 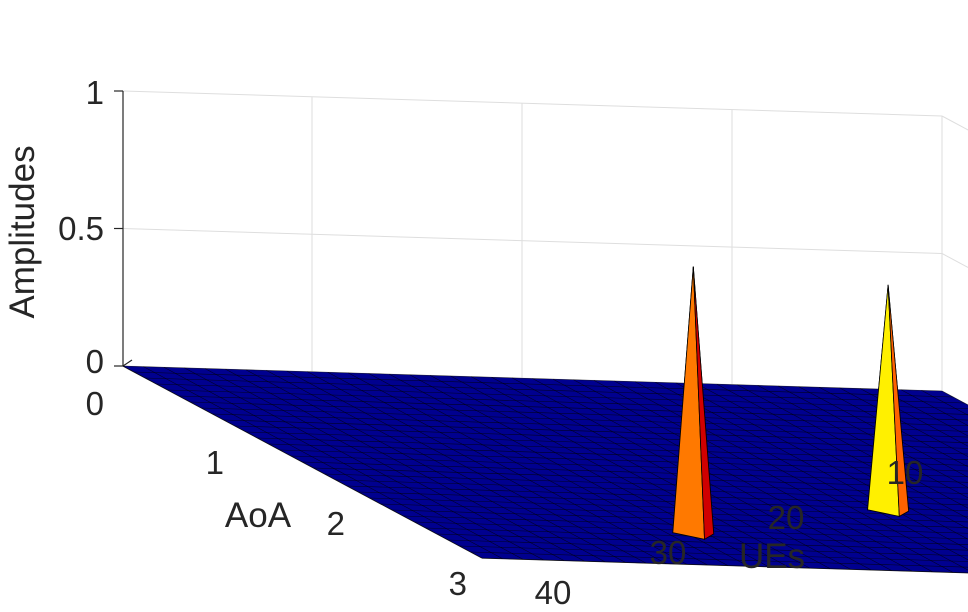 What do you see at coordinates (458, 583) in the screenshot?
I see `x-tick-label: 3` at bounding box center [458, 583].